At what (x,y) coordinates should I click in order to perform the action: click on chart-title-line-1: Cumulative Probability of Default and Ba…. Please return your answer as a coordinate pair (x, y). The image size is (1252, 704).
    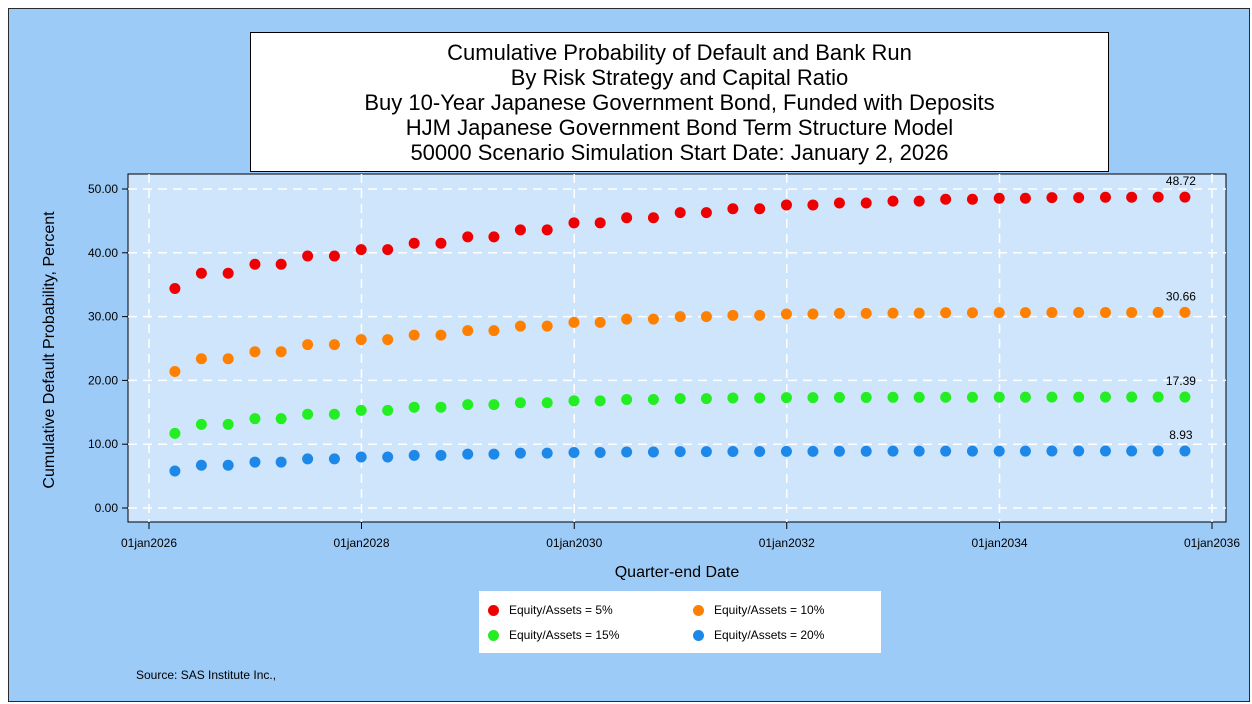
    Looking at the image, I should click on (679, 52).